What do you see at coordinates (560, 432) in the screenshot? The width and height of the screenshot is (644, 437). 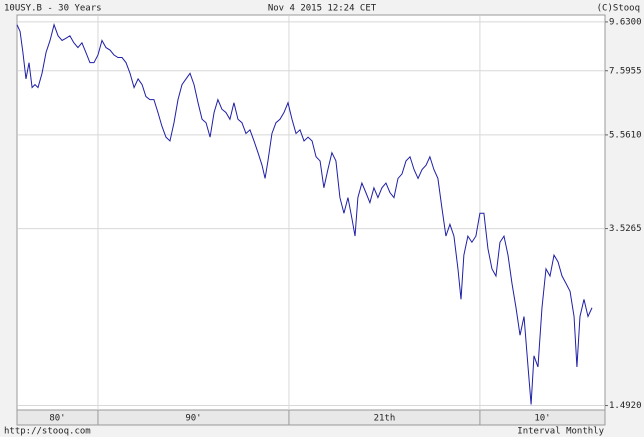 I see `interval: Interval Monthly` at bounding box center [560, 432].